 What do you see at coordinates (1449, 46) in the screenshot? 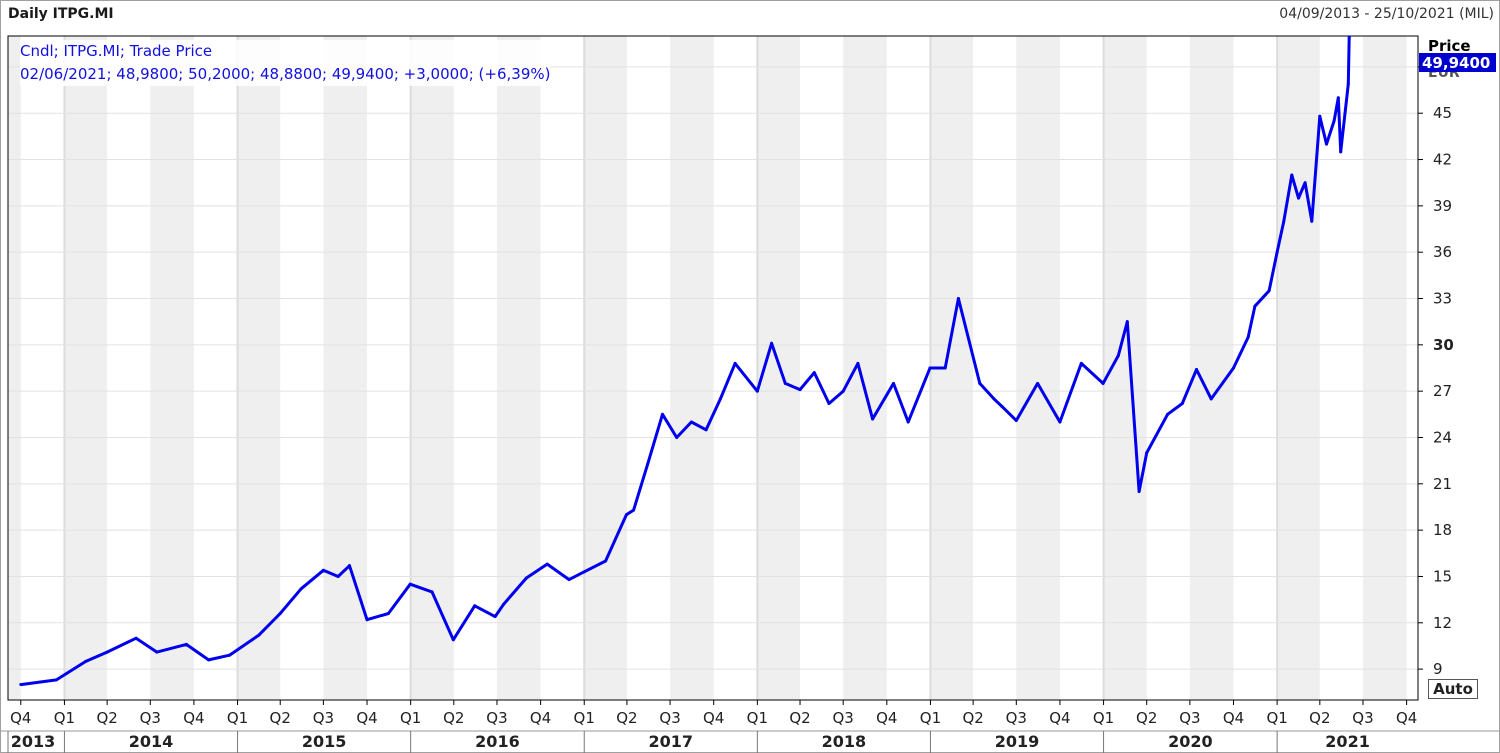
I see `y-axis-label: Price` at bounding box center [1449, 46].